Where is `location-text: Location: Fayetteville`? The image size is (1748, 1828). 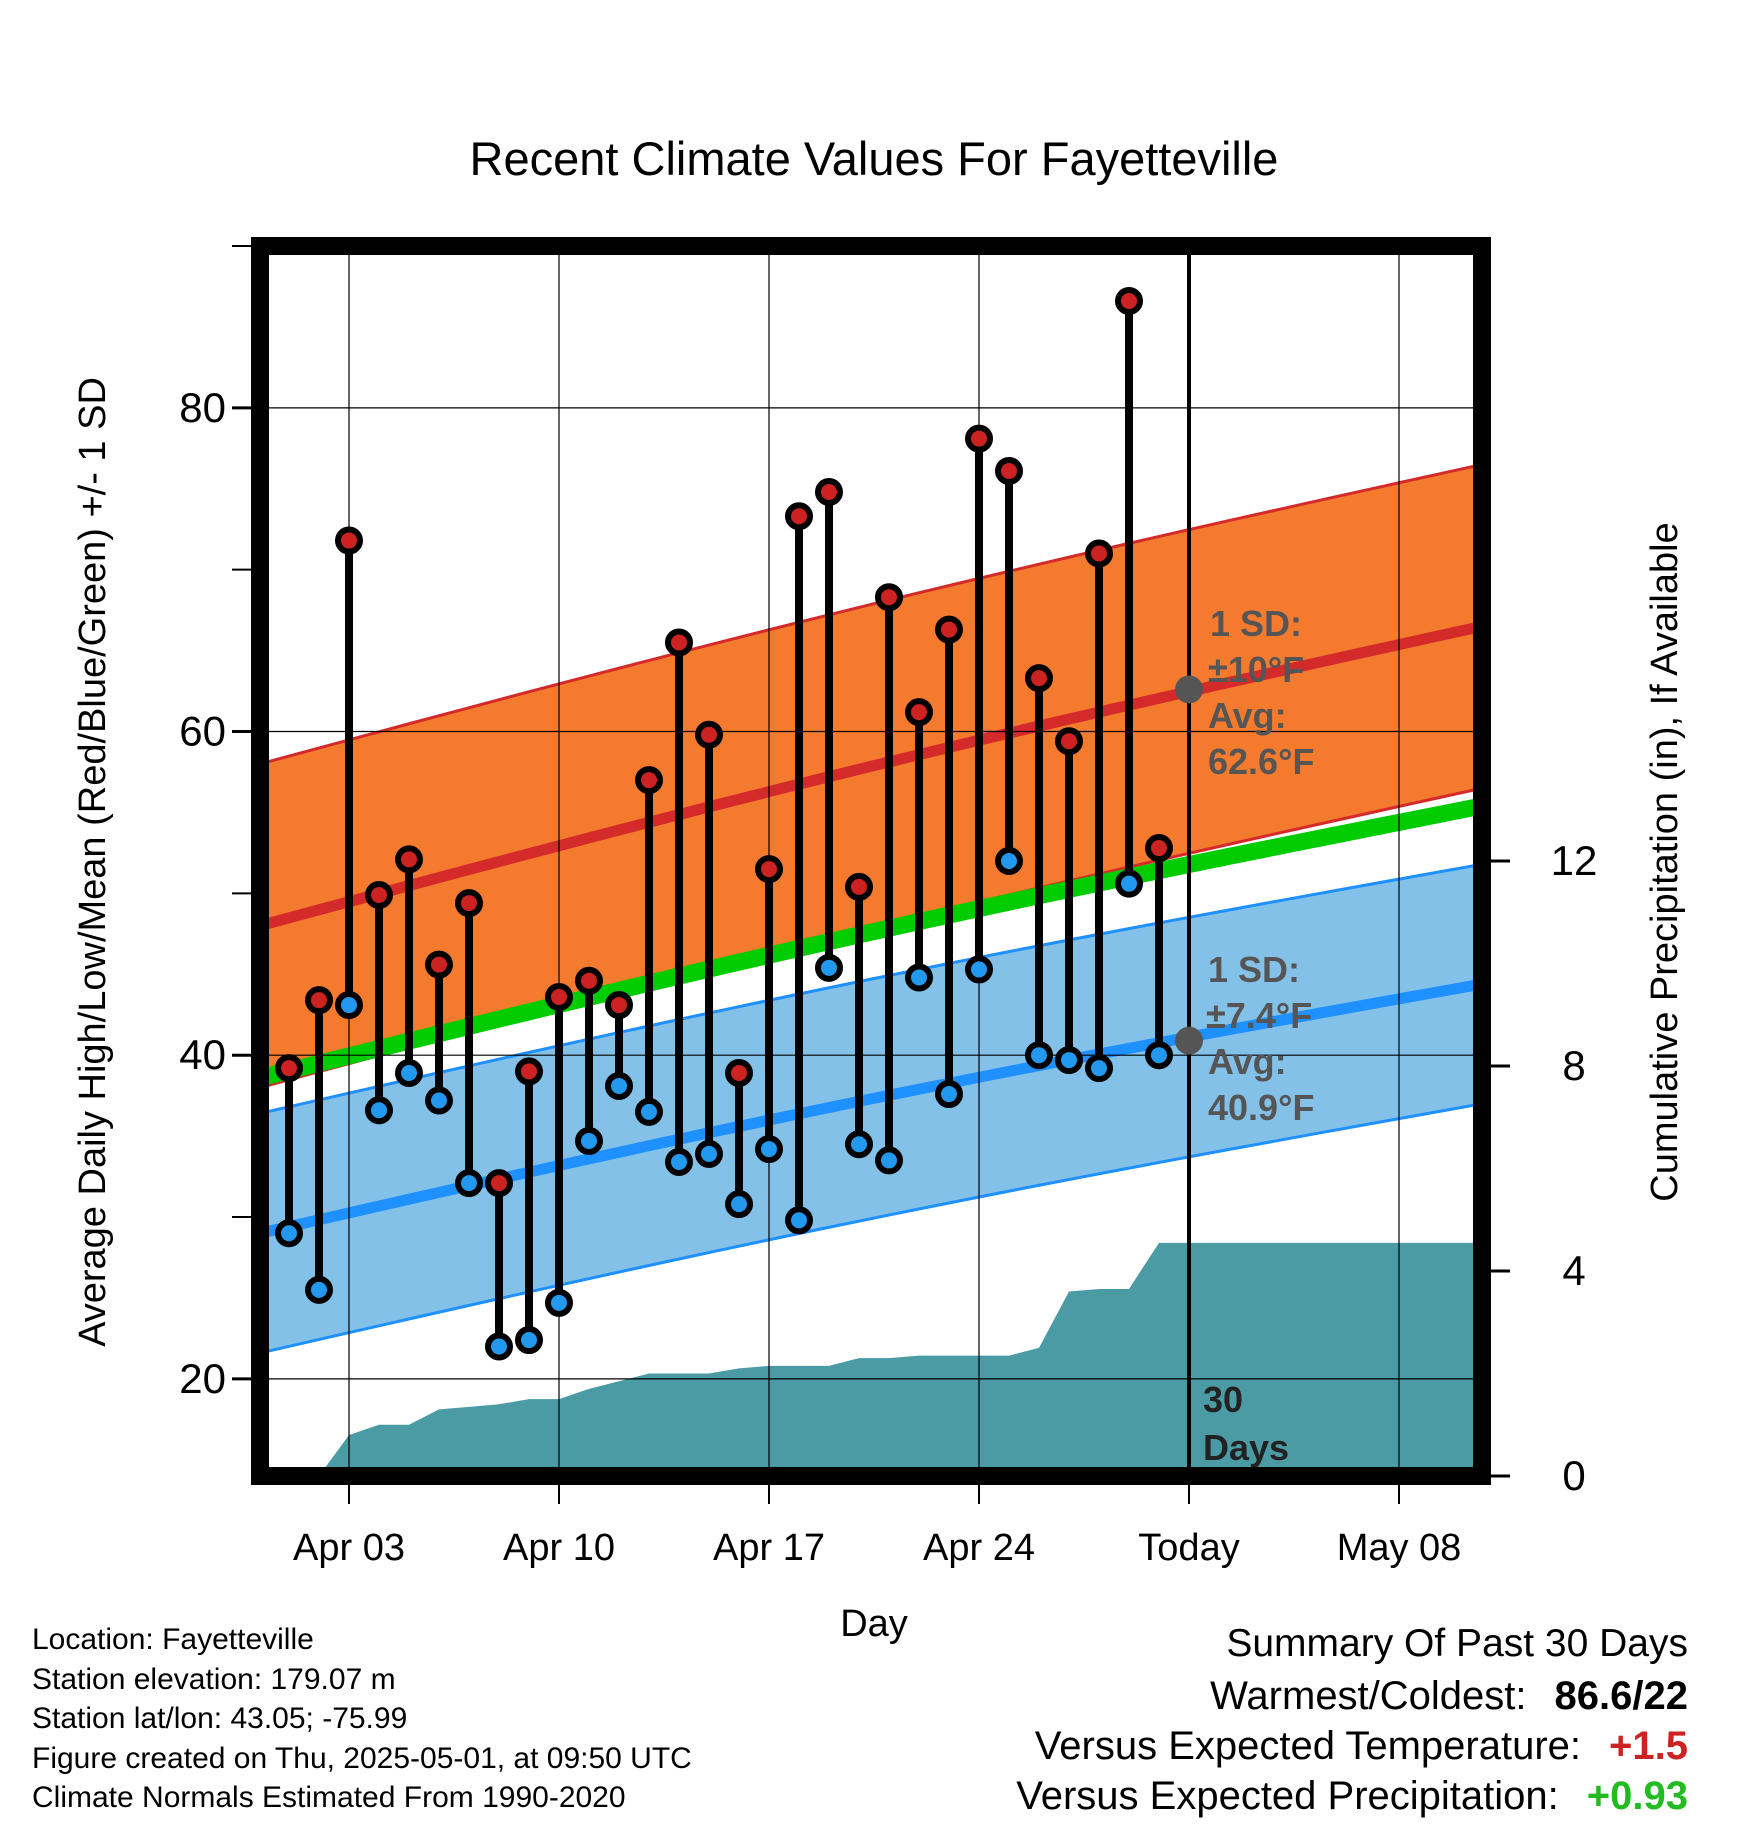 location-text: Location: Fayetteville is located at coordinates (173, 1639).